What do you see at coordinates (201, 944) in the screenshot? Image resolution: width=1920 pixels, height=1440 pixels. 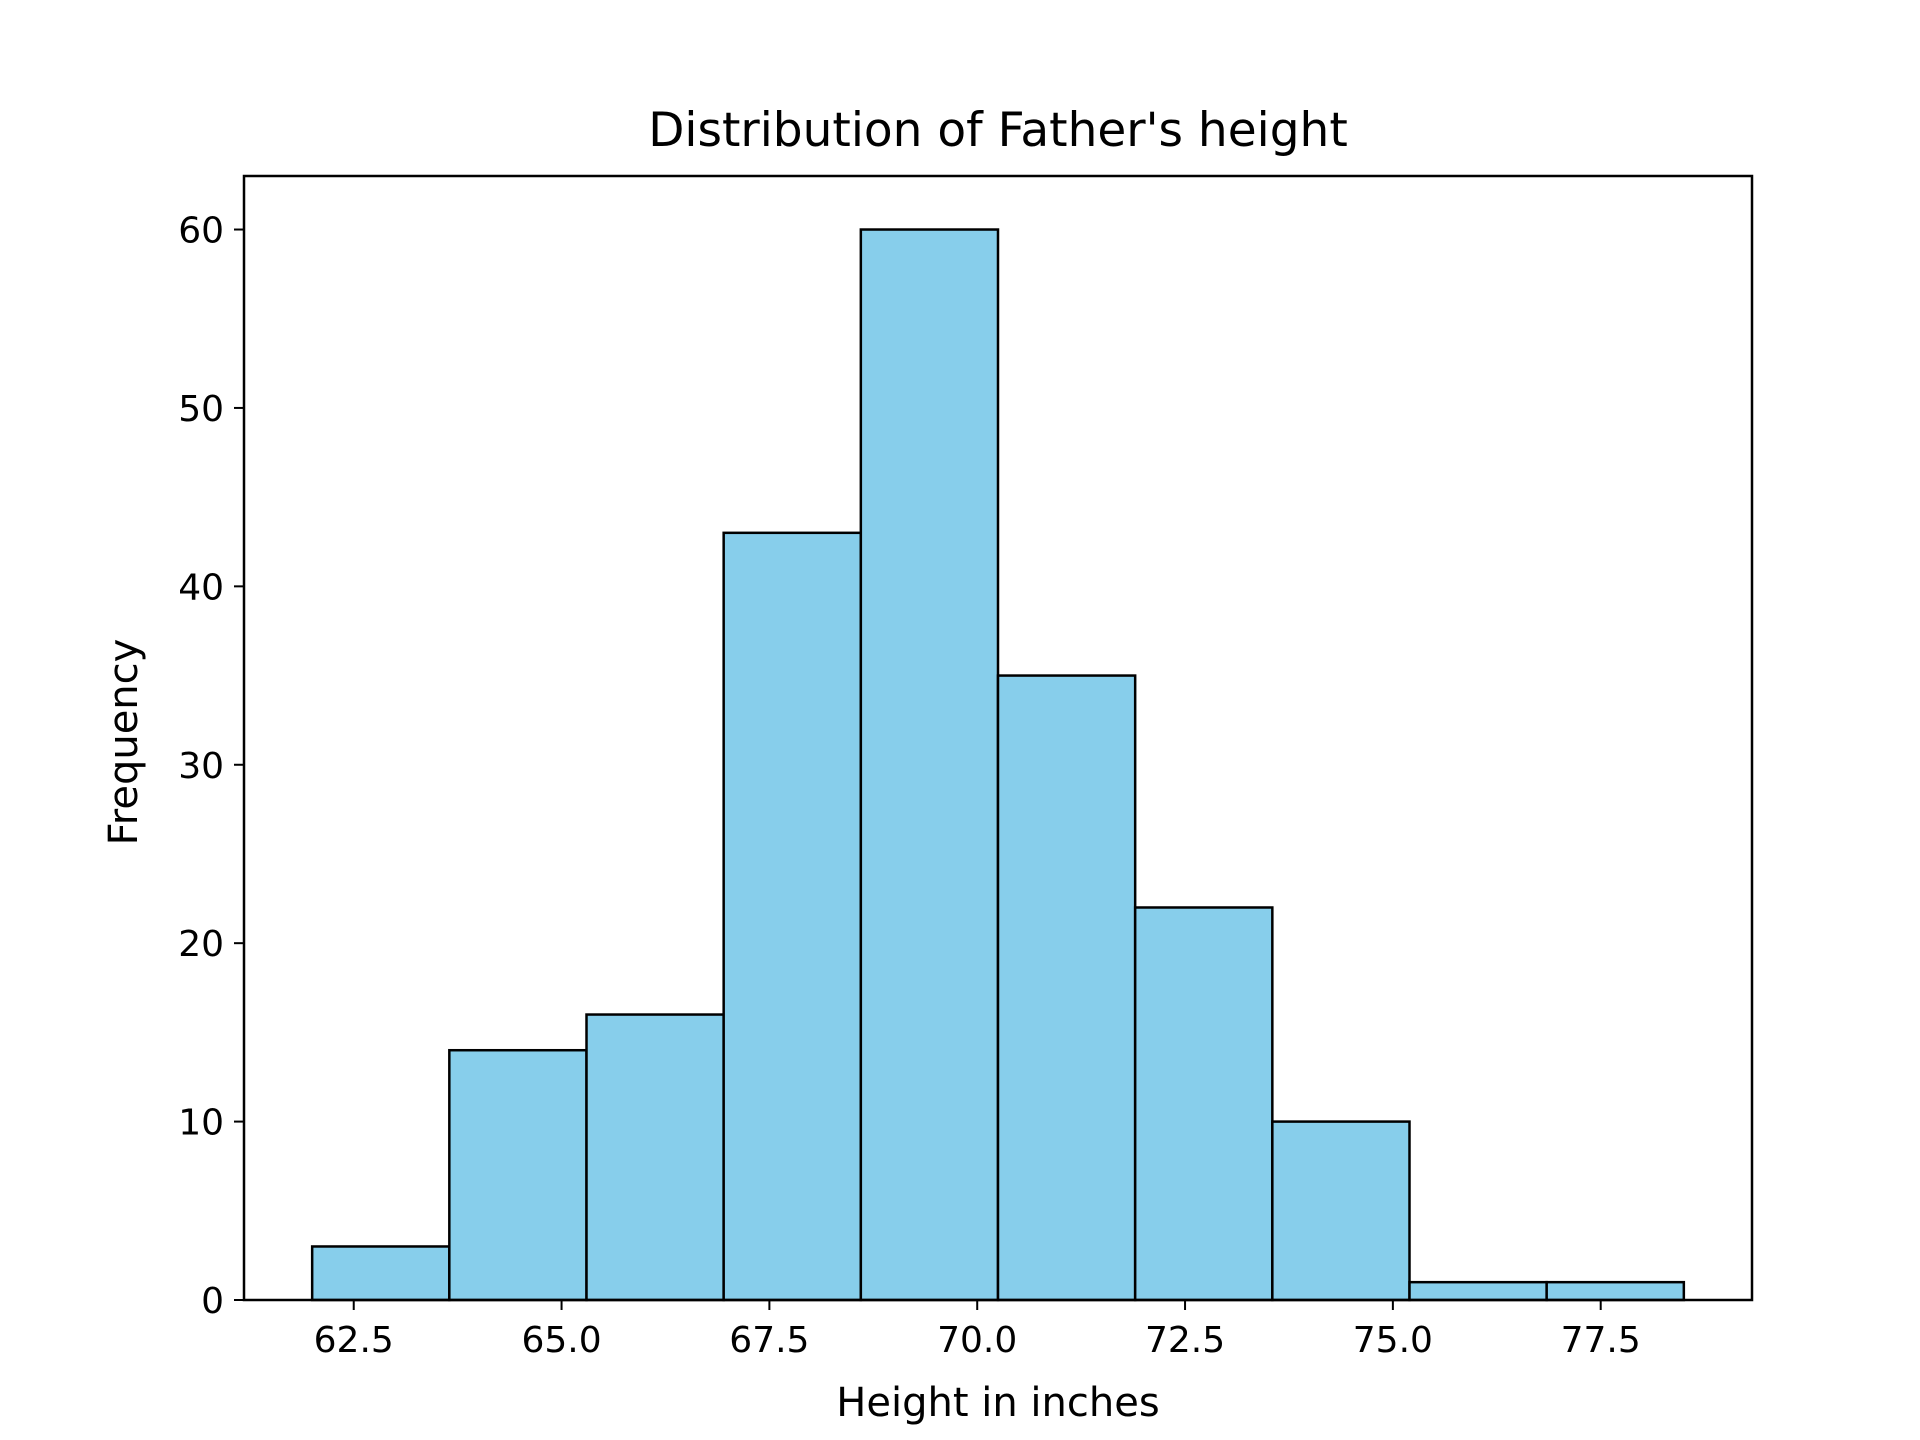 I see `y-tick-label: 20` at bounding box center [201, 944].